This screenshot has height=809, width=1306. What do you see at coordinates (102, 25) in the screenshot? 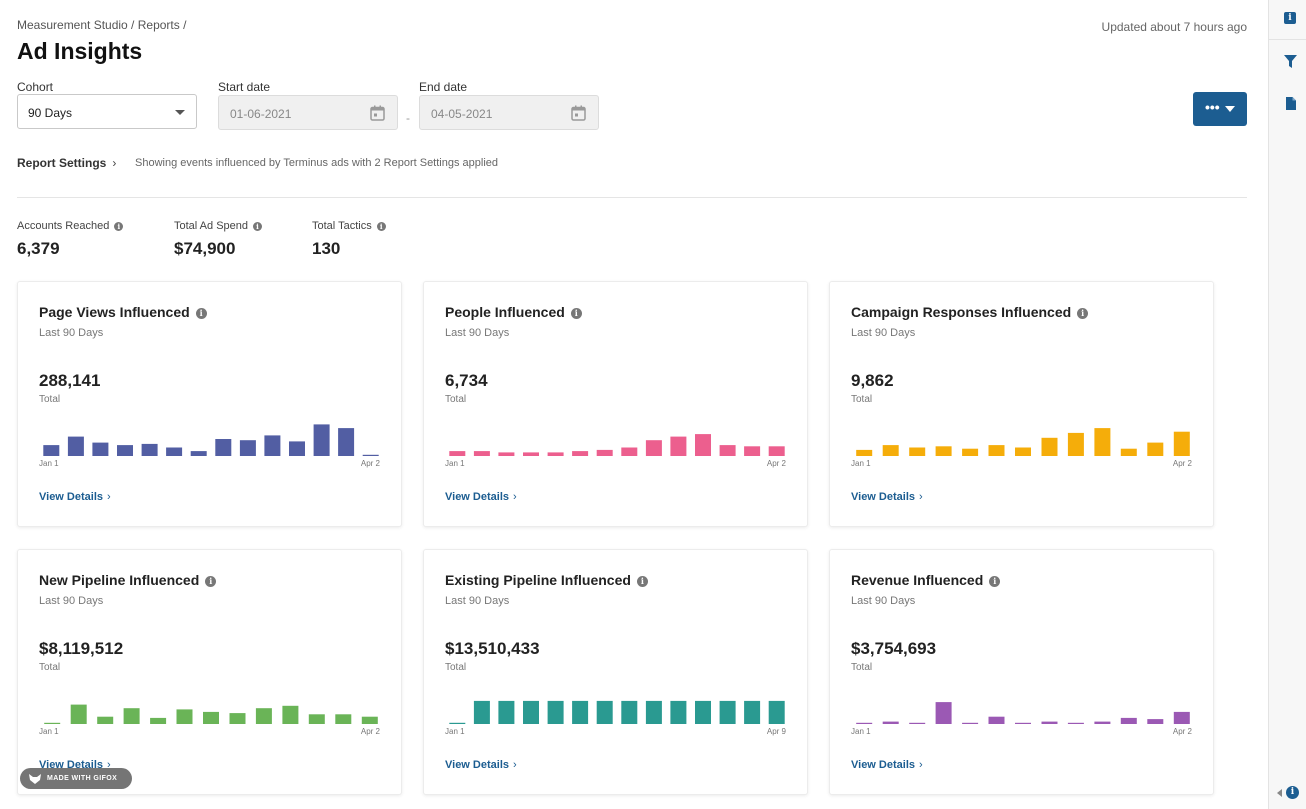
I see `breadcrumb: Measurement Studio / Reports /` at bounding box center [102, 25].